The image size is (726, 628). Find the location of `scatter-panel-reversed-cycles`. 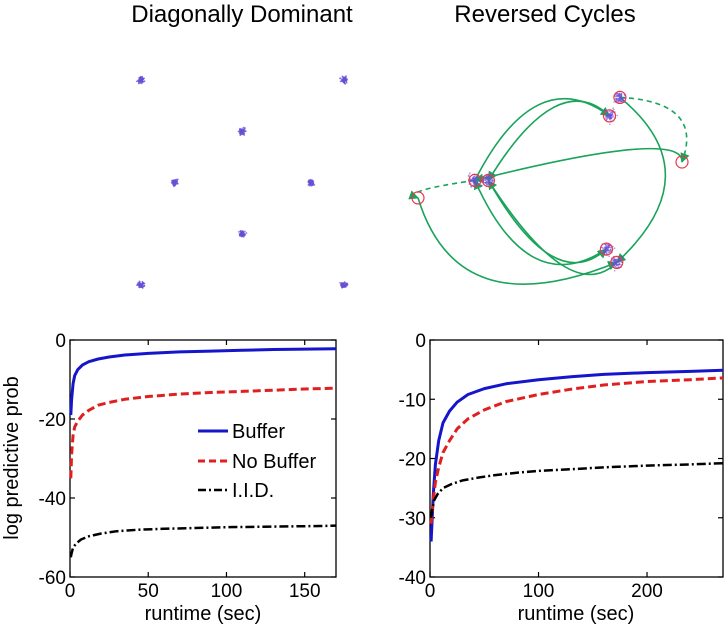

scatter-panel-reversed-cycles is located at coordinates (549, 187).